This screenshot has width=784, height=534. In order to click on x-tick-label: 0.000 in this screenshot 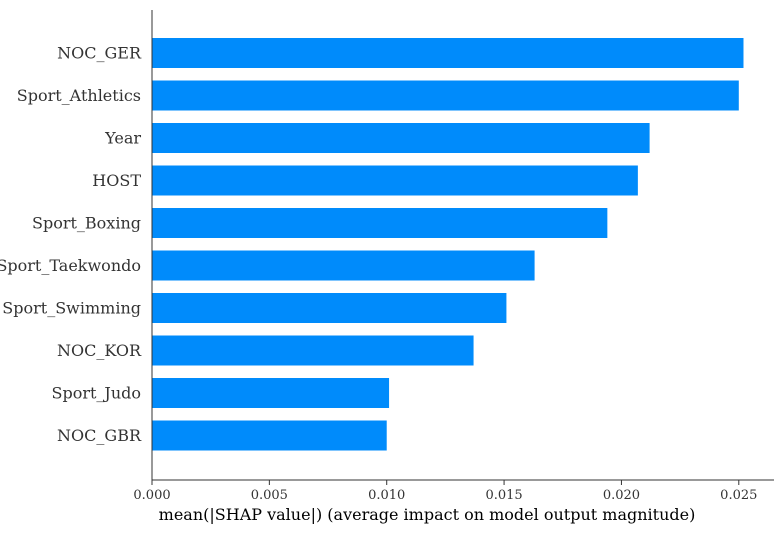, I will do `click(151, 495)`.